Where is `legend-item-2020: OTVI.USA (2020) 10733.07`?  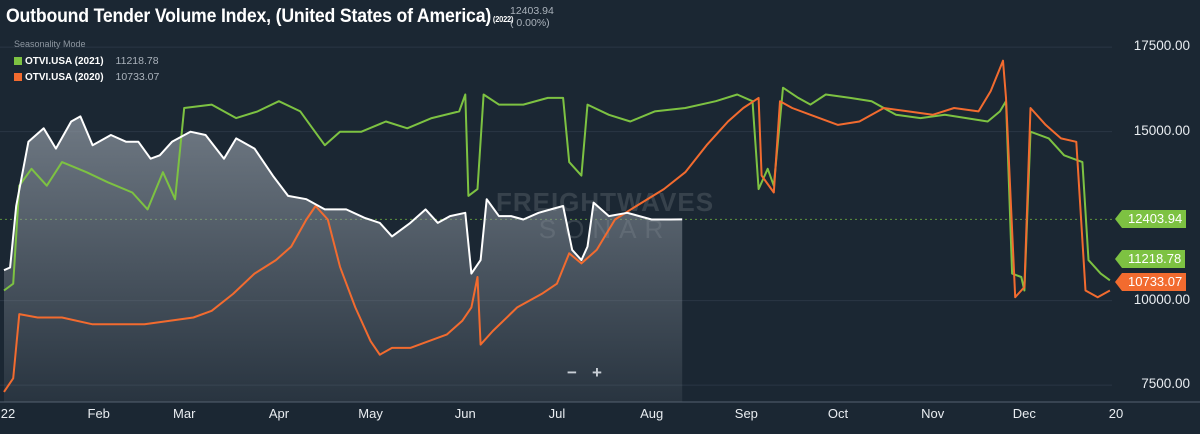 legend-item-2020: OTVI.USA (2020) 10733.07 is located at coordinates (86, 77).